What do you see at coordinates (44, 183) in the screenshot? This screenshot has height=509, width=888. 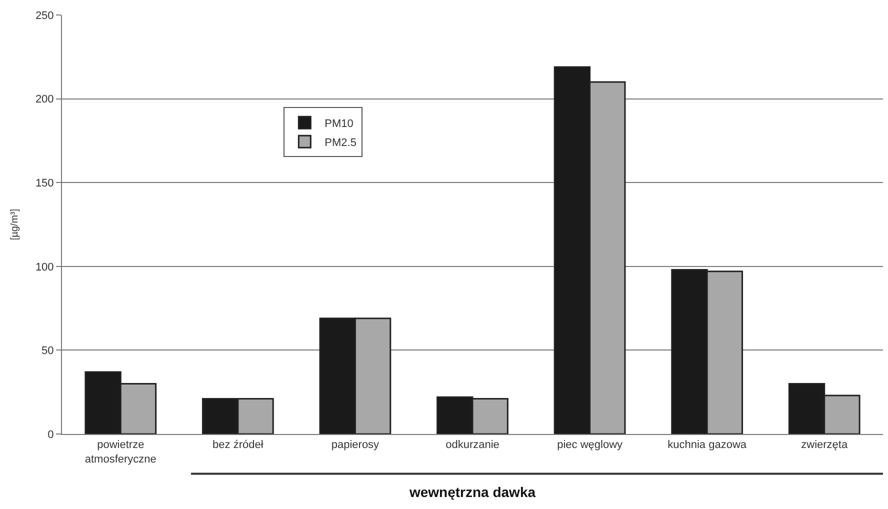 I see `y-tick-label: 150` at bounding box center [44, 183].